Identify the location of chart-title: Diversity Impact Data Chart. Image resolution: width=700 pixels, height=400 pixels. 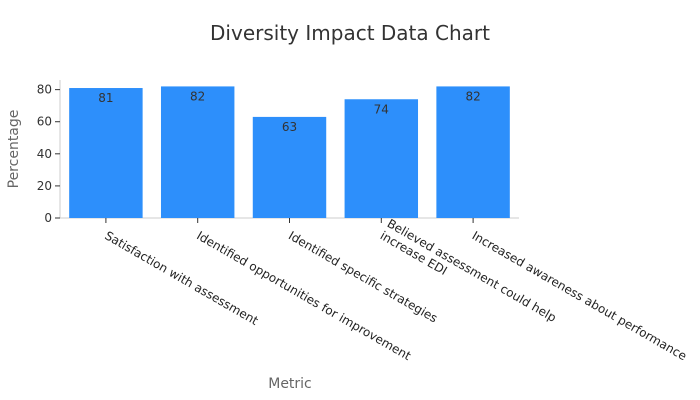
(350, 33).